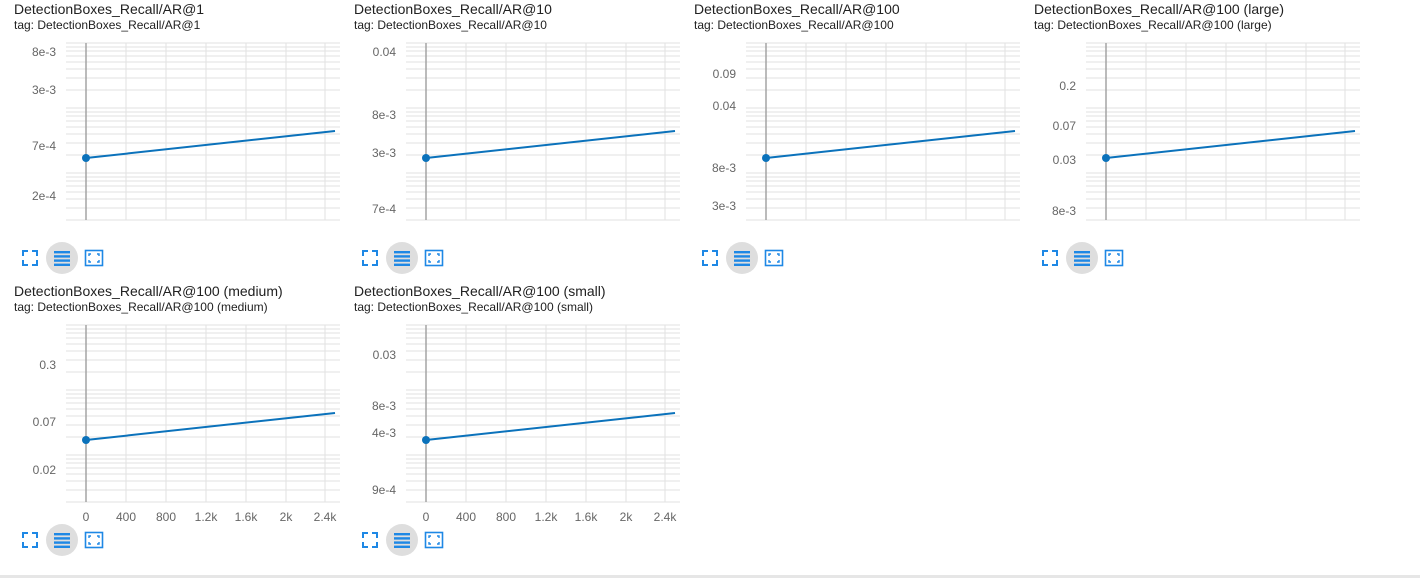 The height and width of the screenshot is (578, 1420). I want to click on card-title: DetectionBoxes_Recall/AR@100 (small), so click(480, 291).